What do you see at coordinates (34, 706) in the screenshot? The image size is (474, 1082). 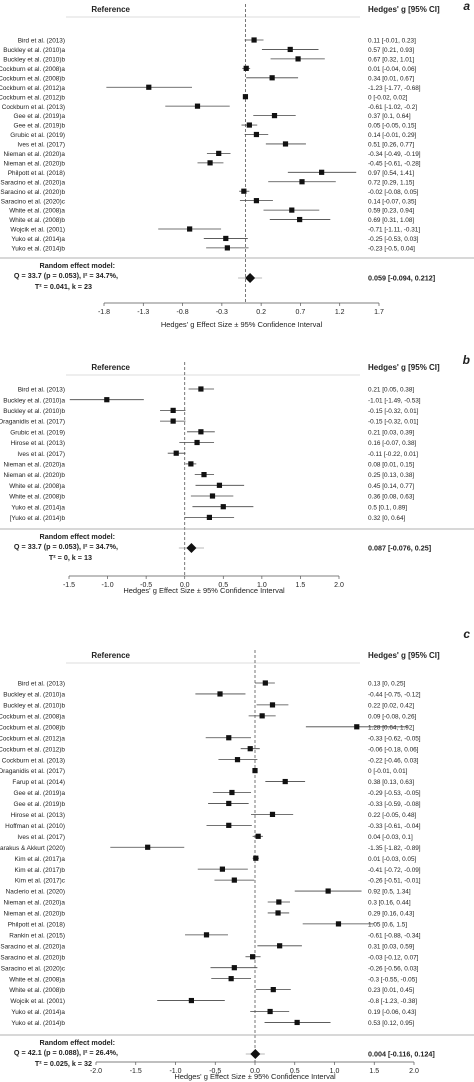 I see `study-name: Buckley et al. (2010)b` at bounding box center [34, 706].